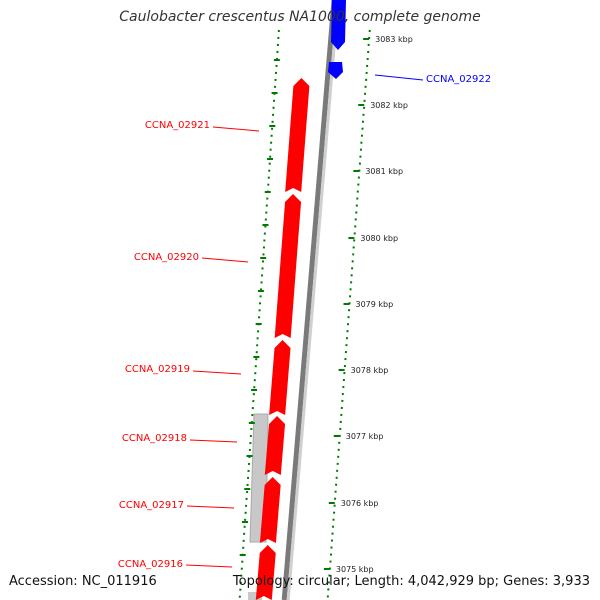 The width and height of the screenshot is (600, 600). I want to click on gene-label: CCNA_02918, so click(154, 438).